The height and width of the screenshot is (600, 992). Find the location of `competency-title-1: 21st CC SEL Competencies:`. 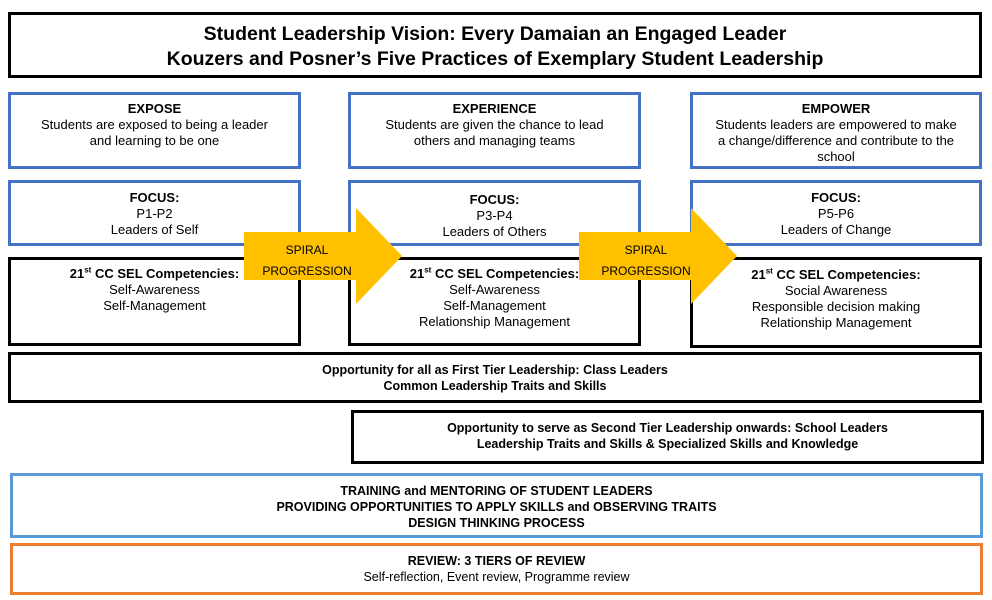

competency-title-1: 21st CC SEL Competencies: is located at coordinates (154, 273).